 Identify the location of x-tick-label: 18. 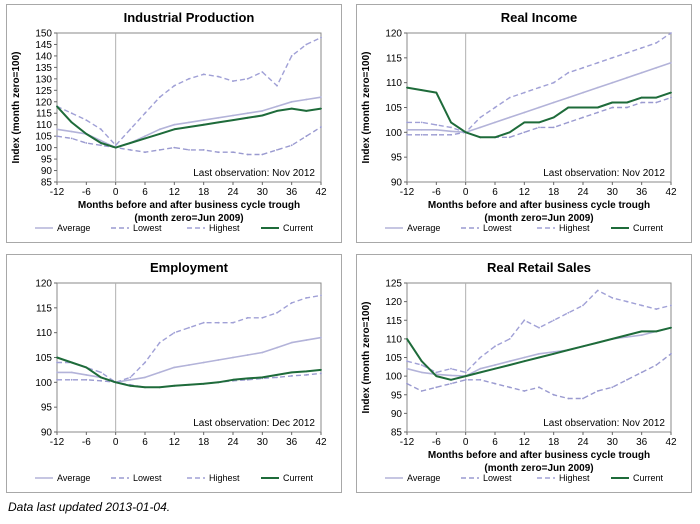
(204, 192).